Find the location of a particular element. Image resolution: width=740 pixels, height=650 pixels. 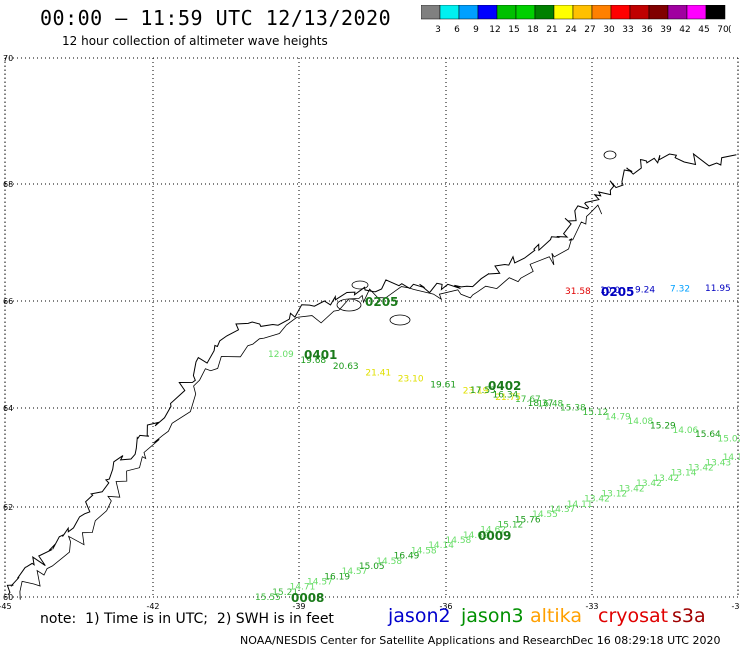

swh-value: 21.41 is located at coordinates (378, 373).